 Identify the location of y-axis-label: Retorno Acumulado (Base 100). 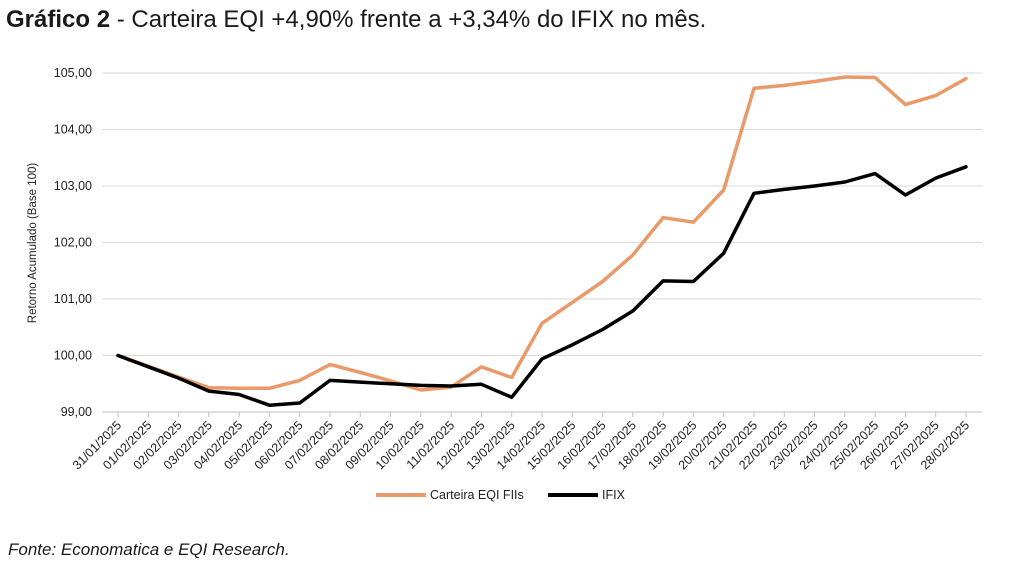
(33, 243).